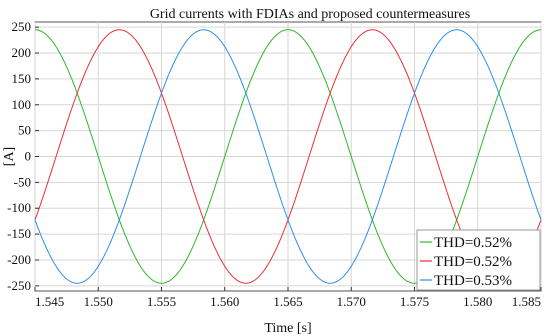 The height and width of the screenshot is (336, 549). I want to click on y-tick-label: 200, so click(22, 52).